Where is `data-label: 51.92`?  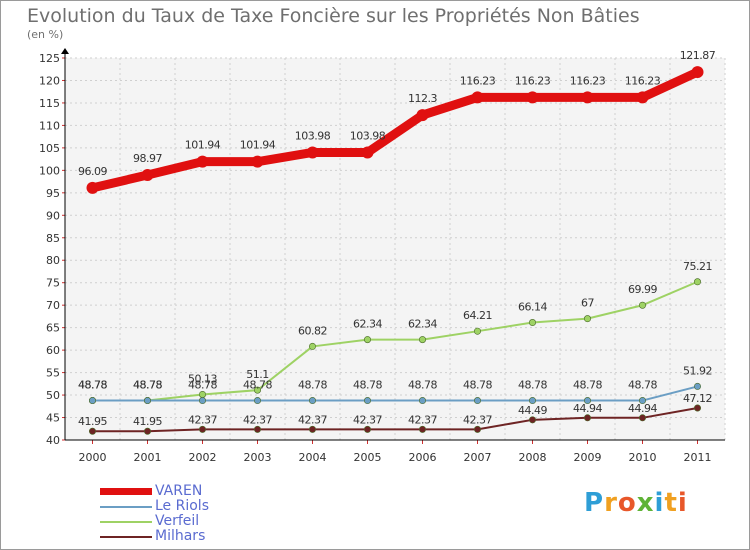 data-label: 51.92 is located at coordinates (697, 370).